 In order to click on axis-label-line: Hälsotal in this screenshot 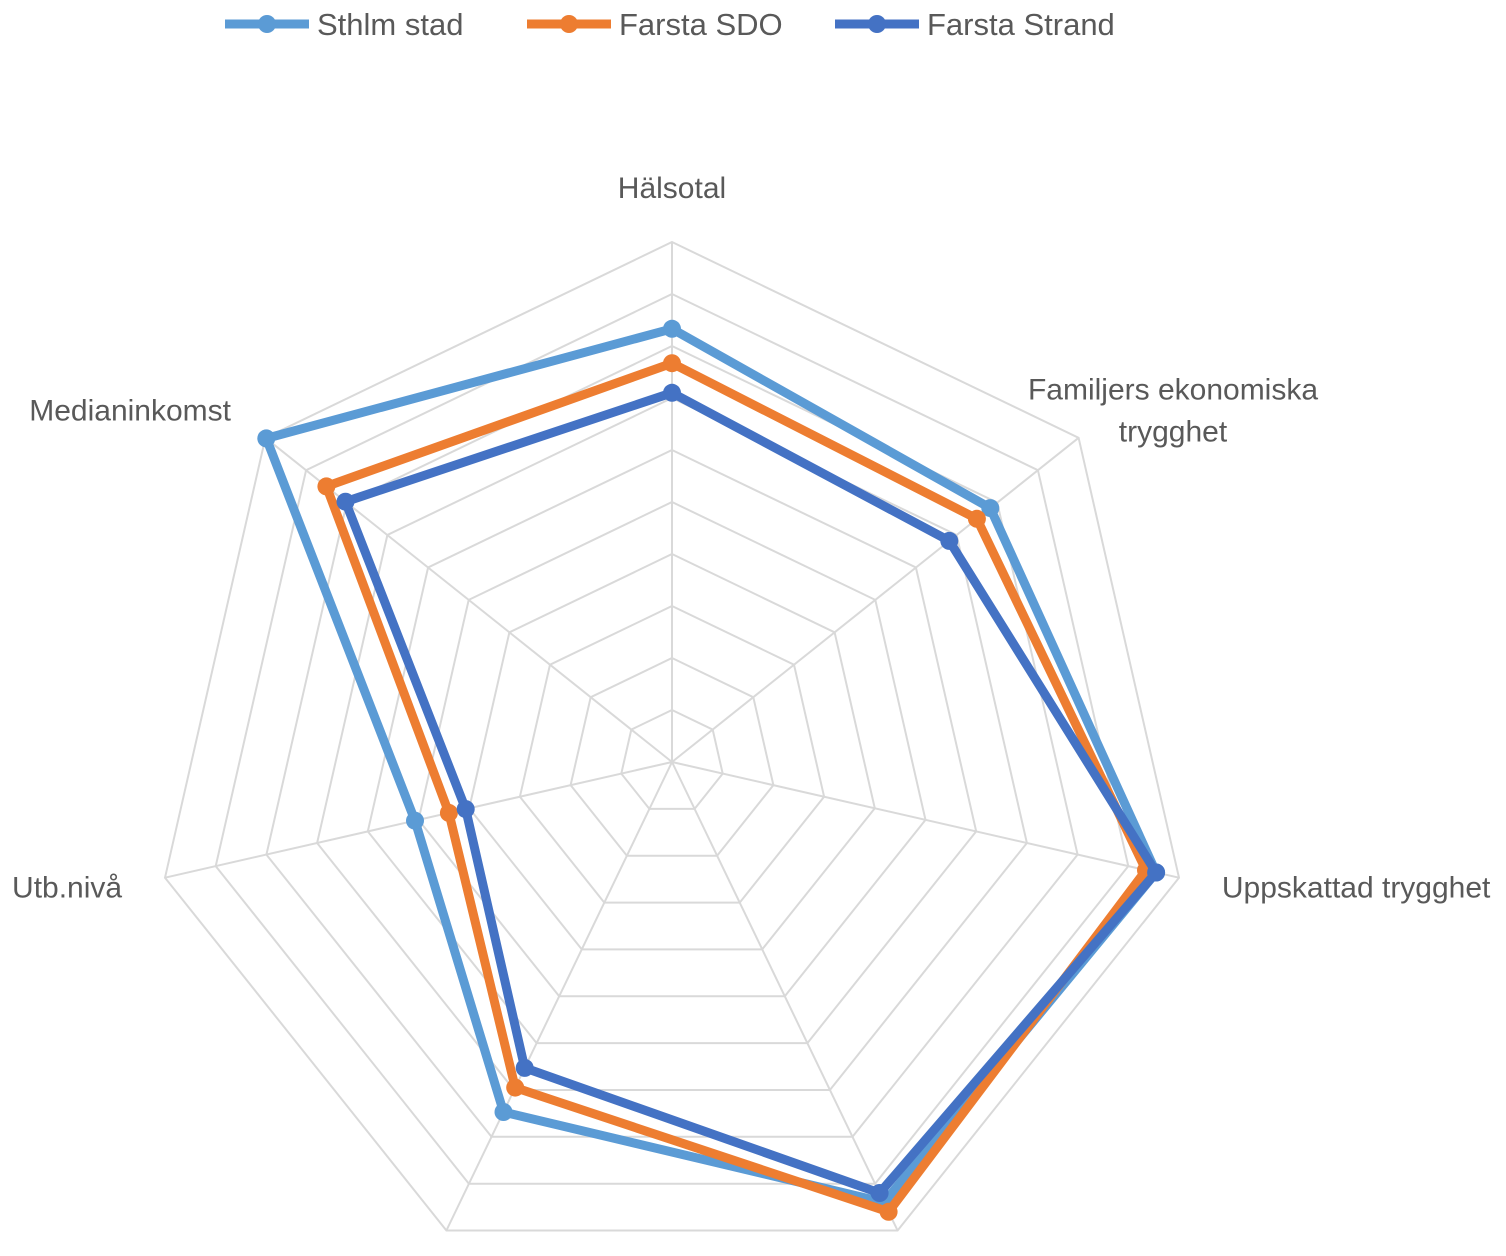, I will do `click(672, 188)`.